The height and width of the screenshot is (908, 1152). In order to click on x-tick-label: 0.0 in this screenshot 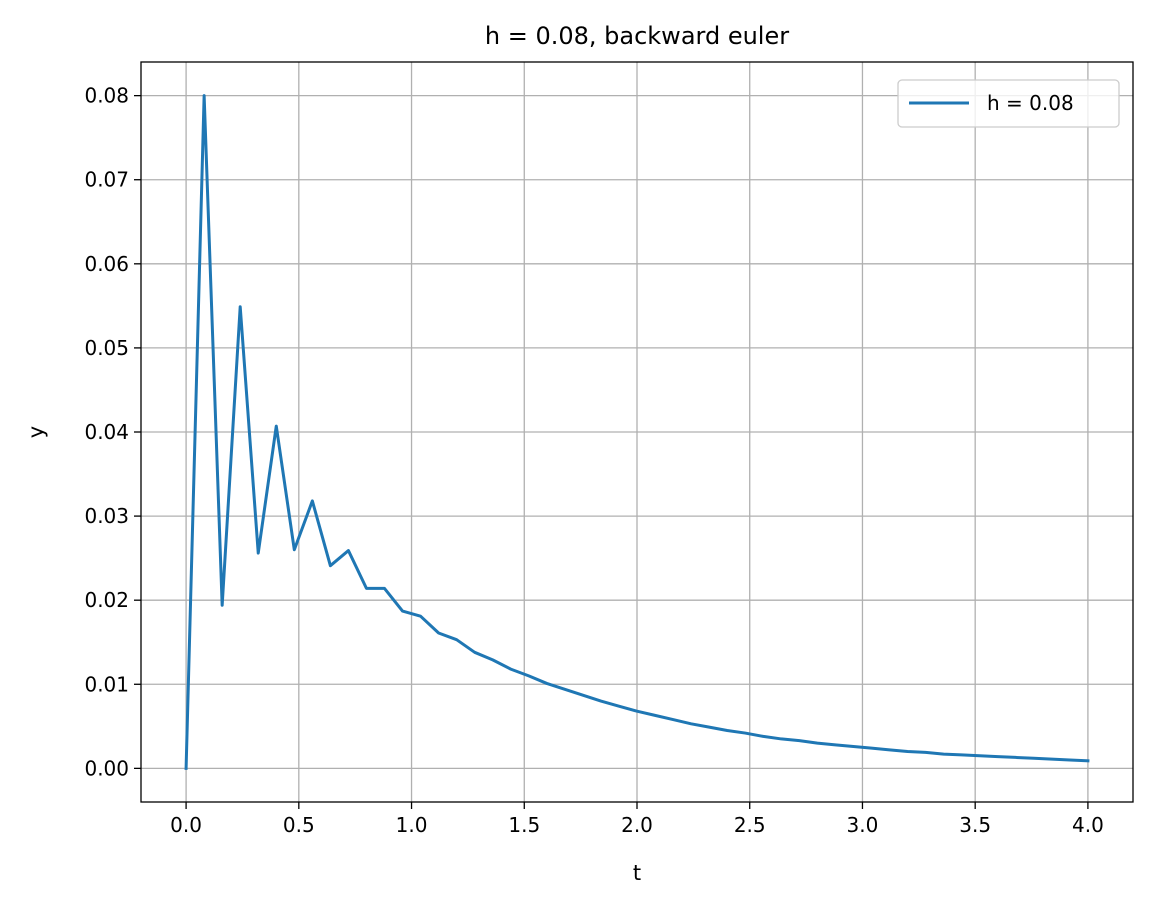, I will do `click(186, 825)`.